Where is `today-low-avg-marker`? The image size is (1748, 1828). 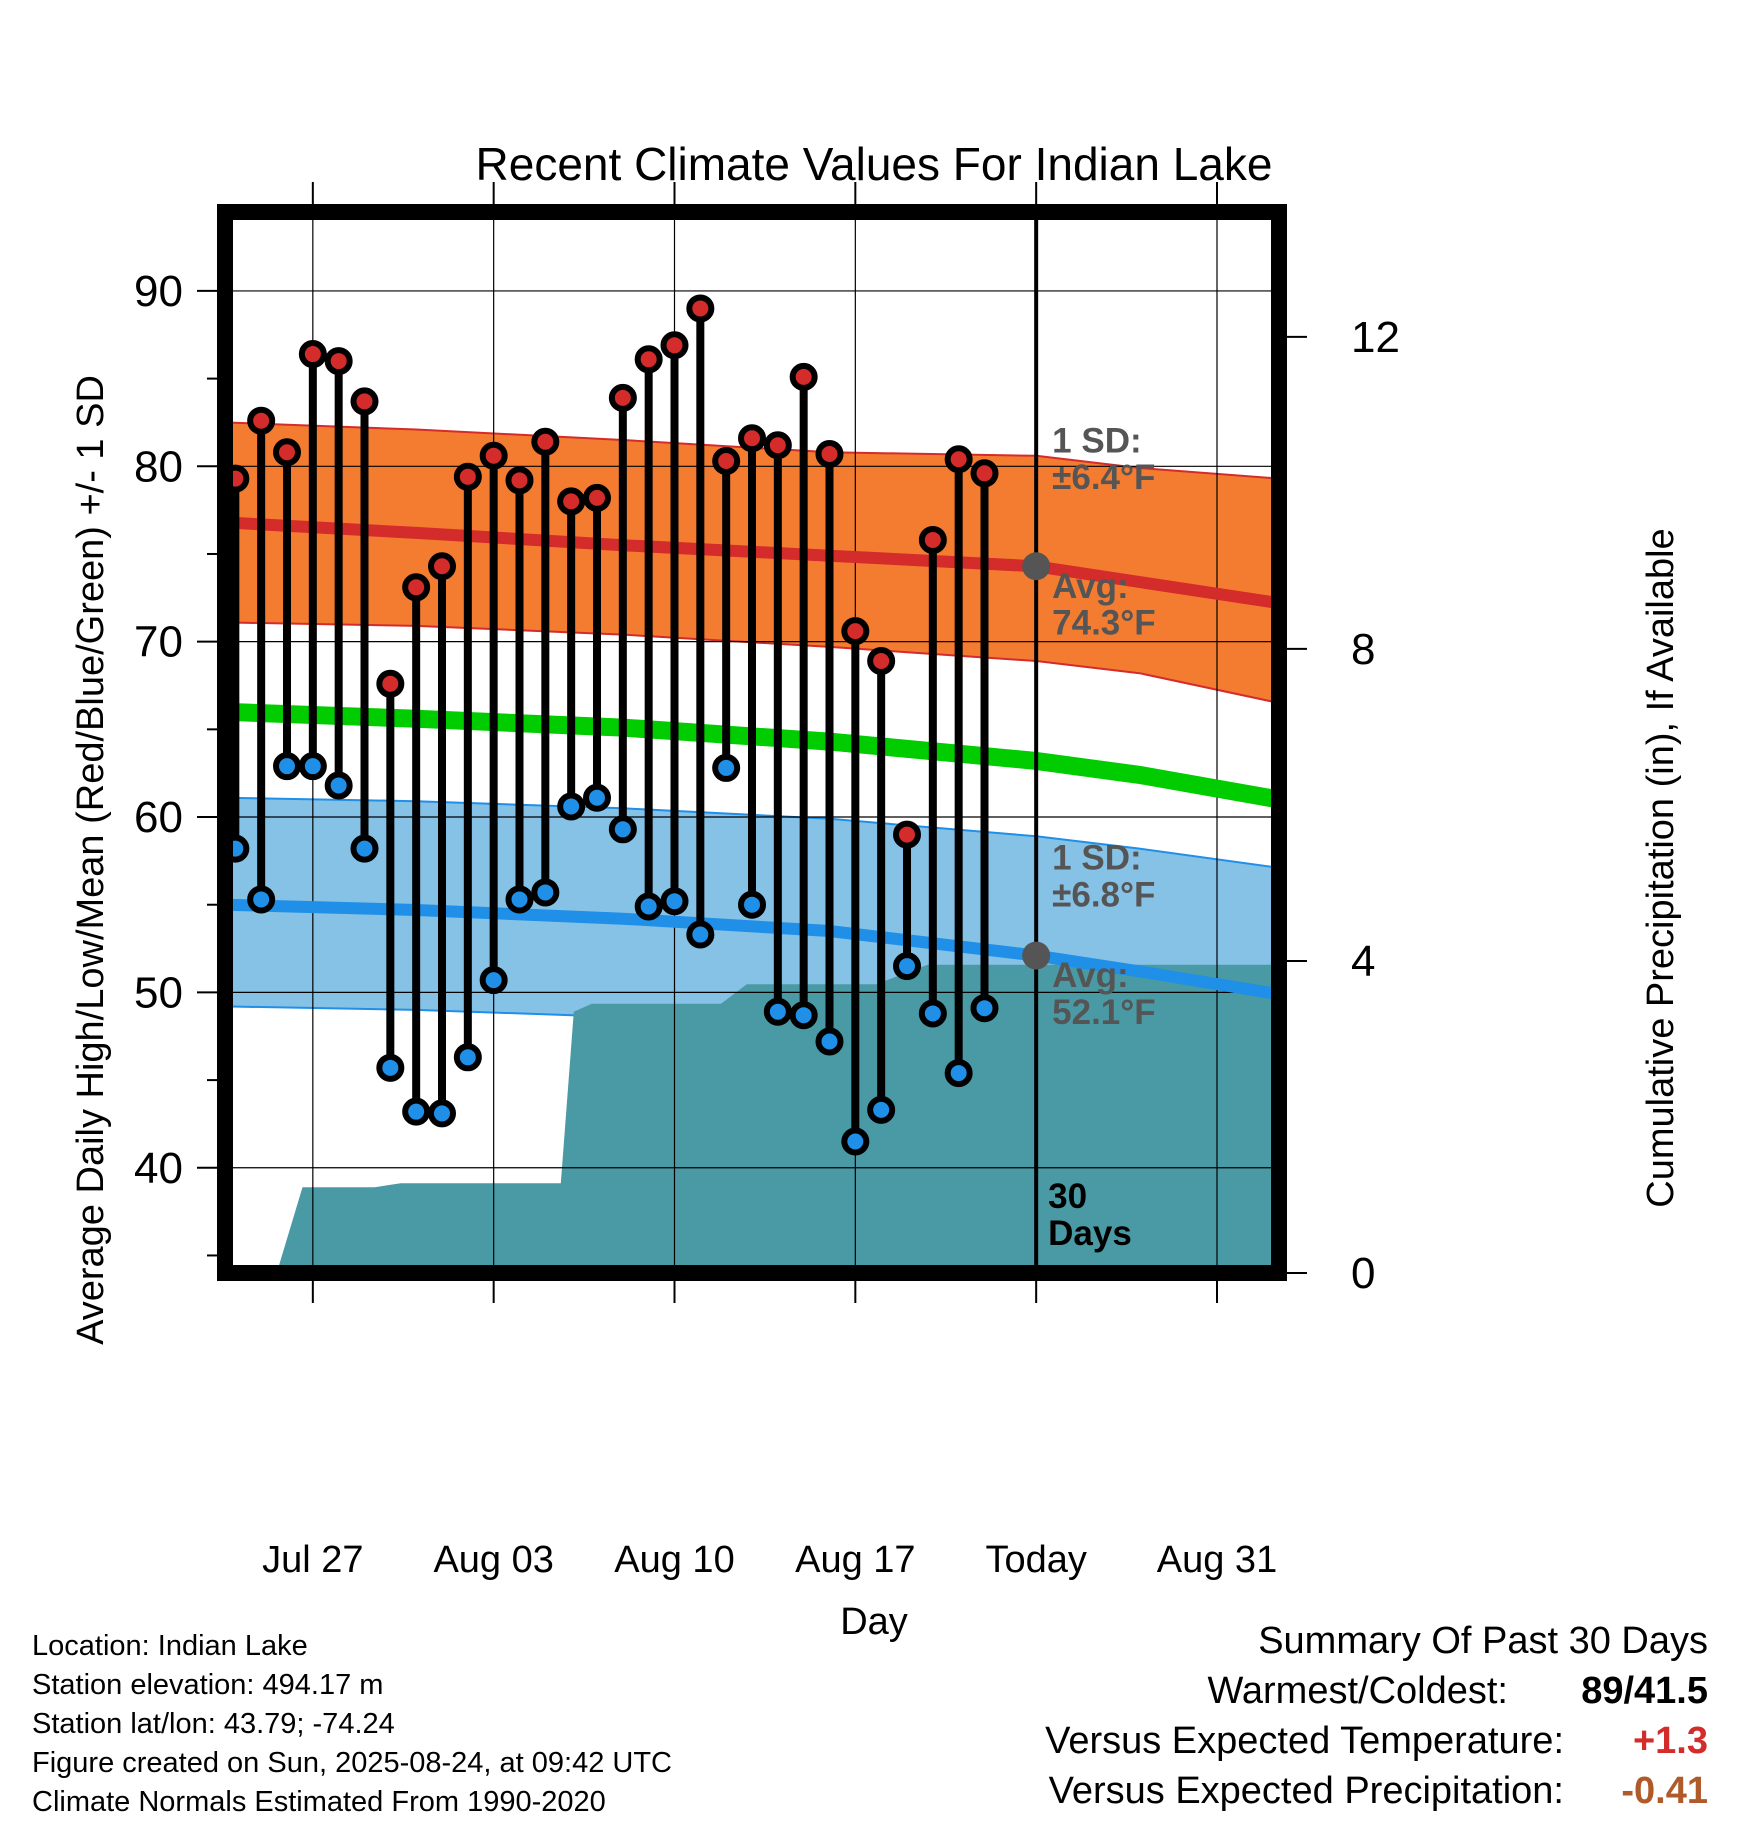 today-low-avg-marker is located at coordinates (1036, 955).